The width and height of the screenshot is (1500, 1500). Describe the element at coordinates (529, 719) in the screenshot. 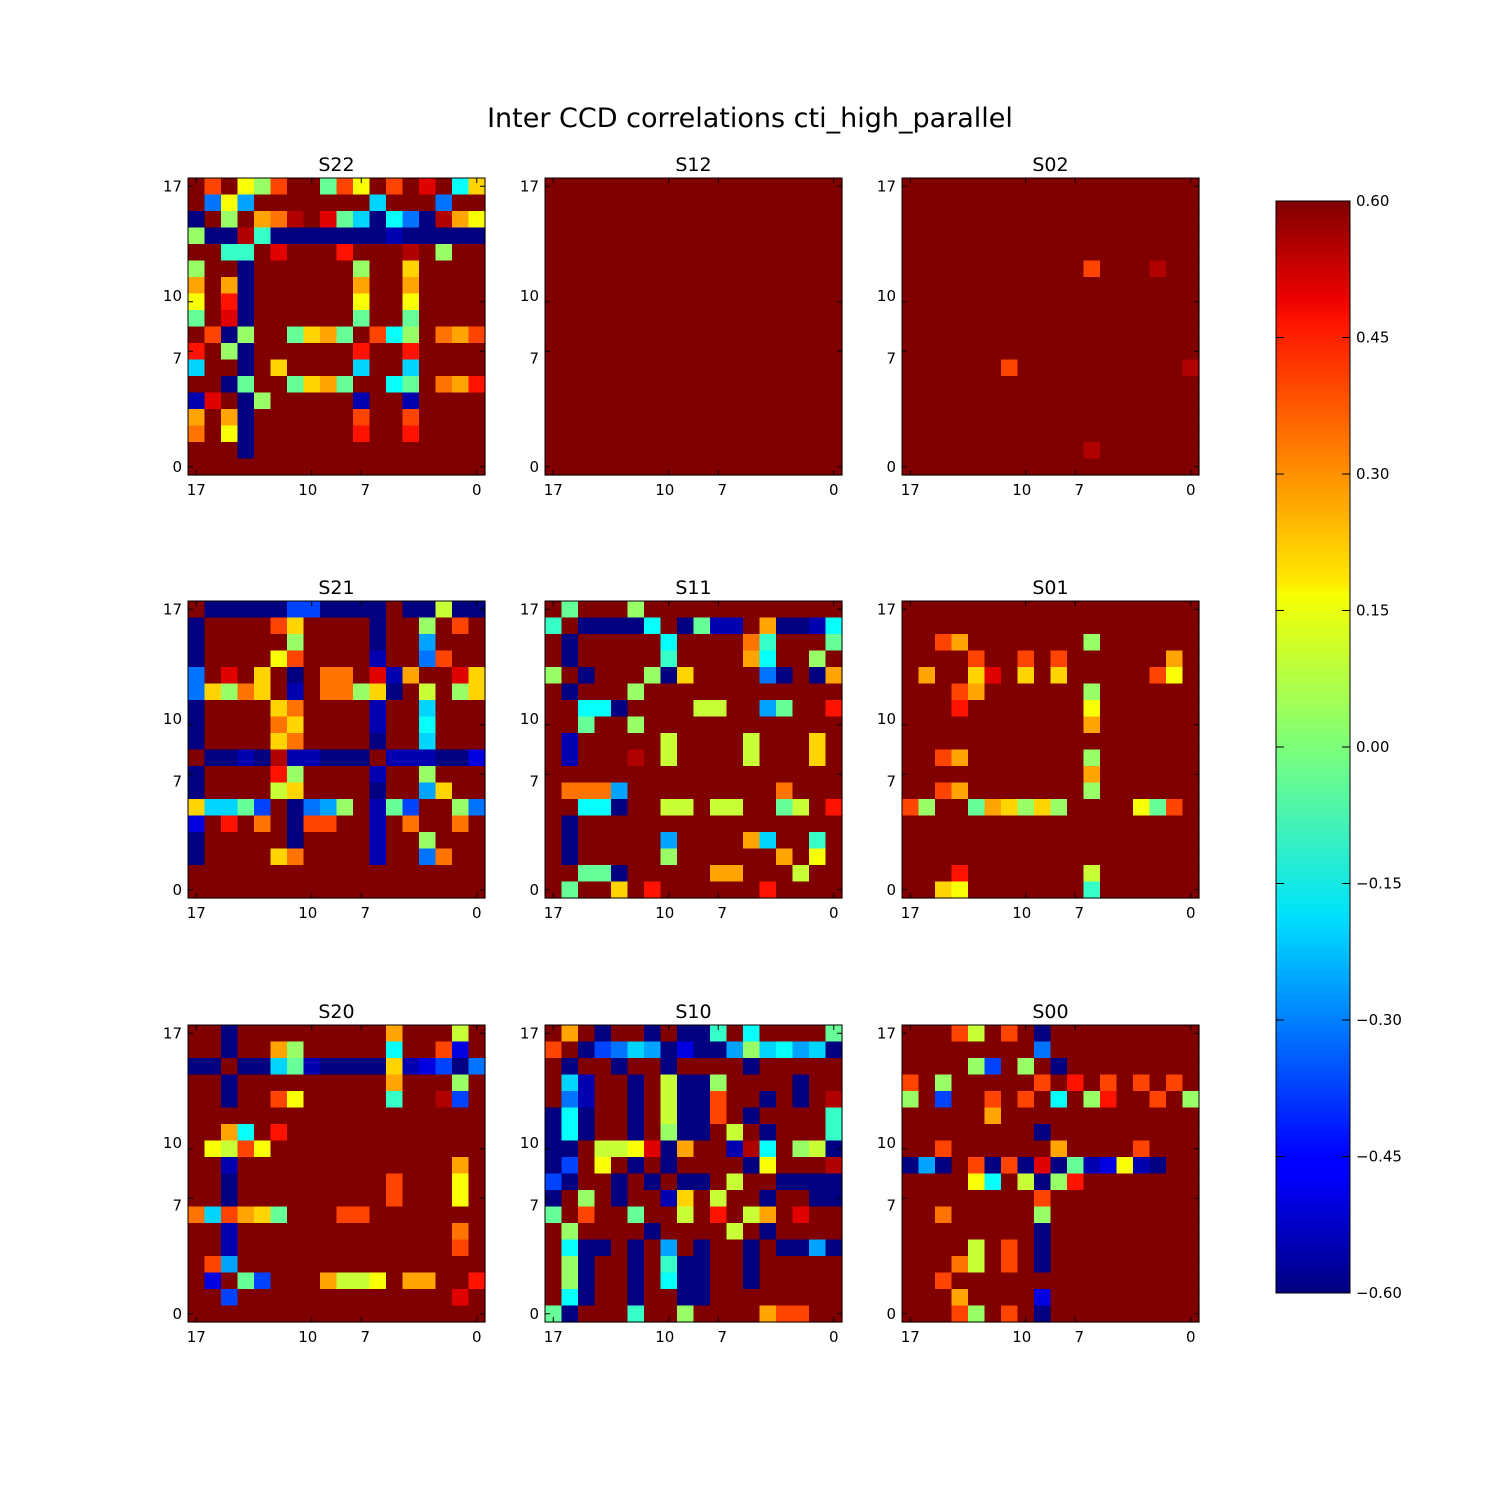

I see `y-tick-label: 10` at that location.